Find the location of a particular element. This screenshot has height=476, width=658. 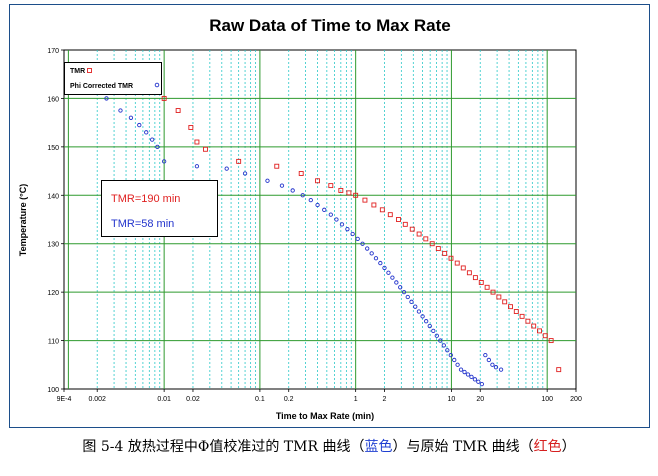

y-tick-label: 100 is located at coordinates (53, 390).